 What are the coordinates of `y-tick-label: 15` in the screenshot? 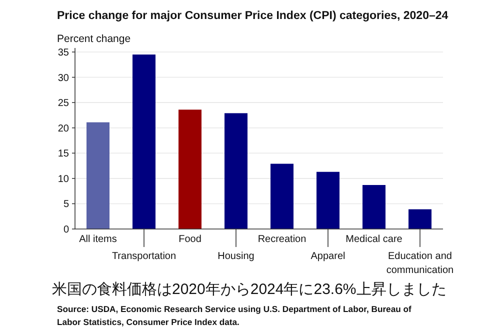 It's located at (64, 154).